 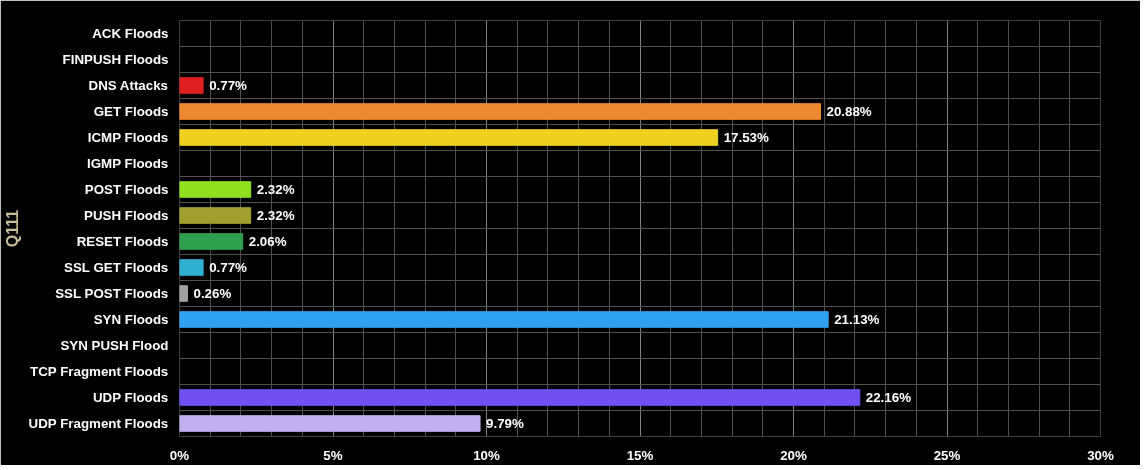 I want to click on data-label: 9.79%, so click(x=505, y=423).